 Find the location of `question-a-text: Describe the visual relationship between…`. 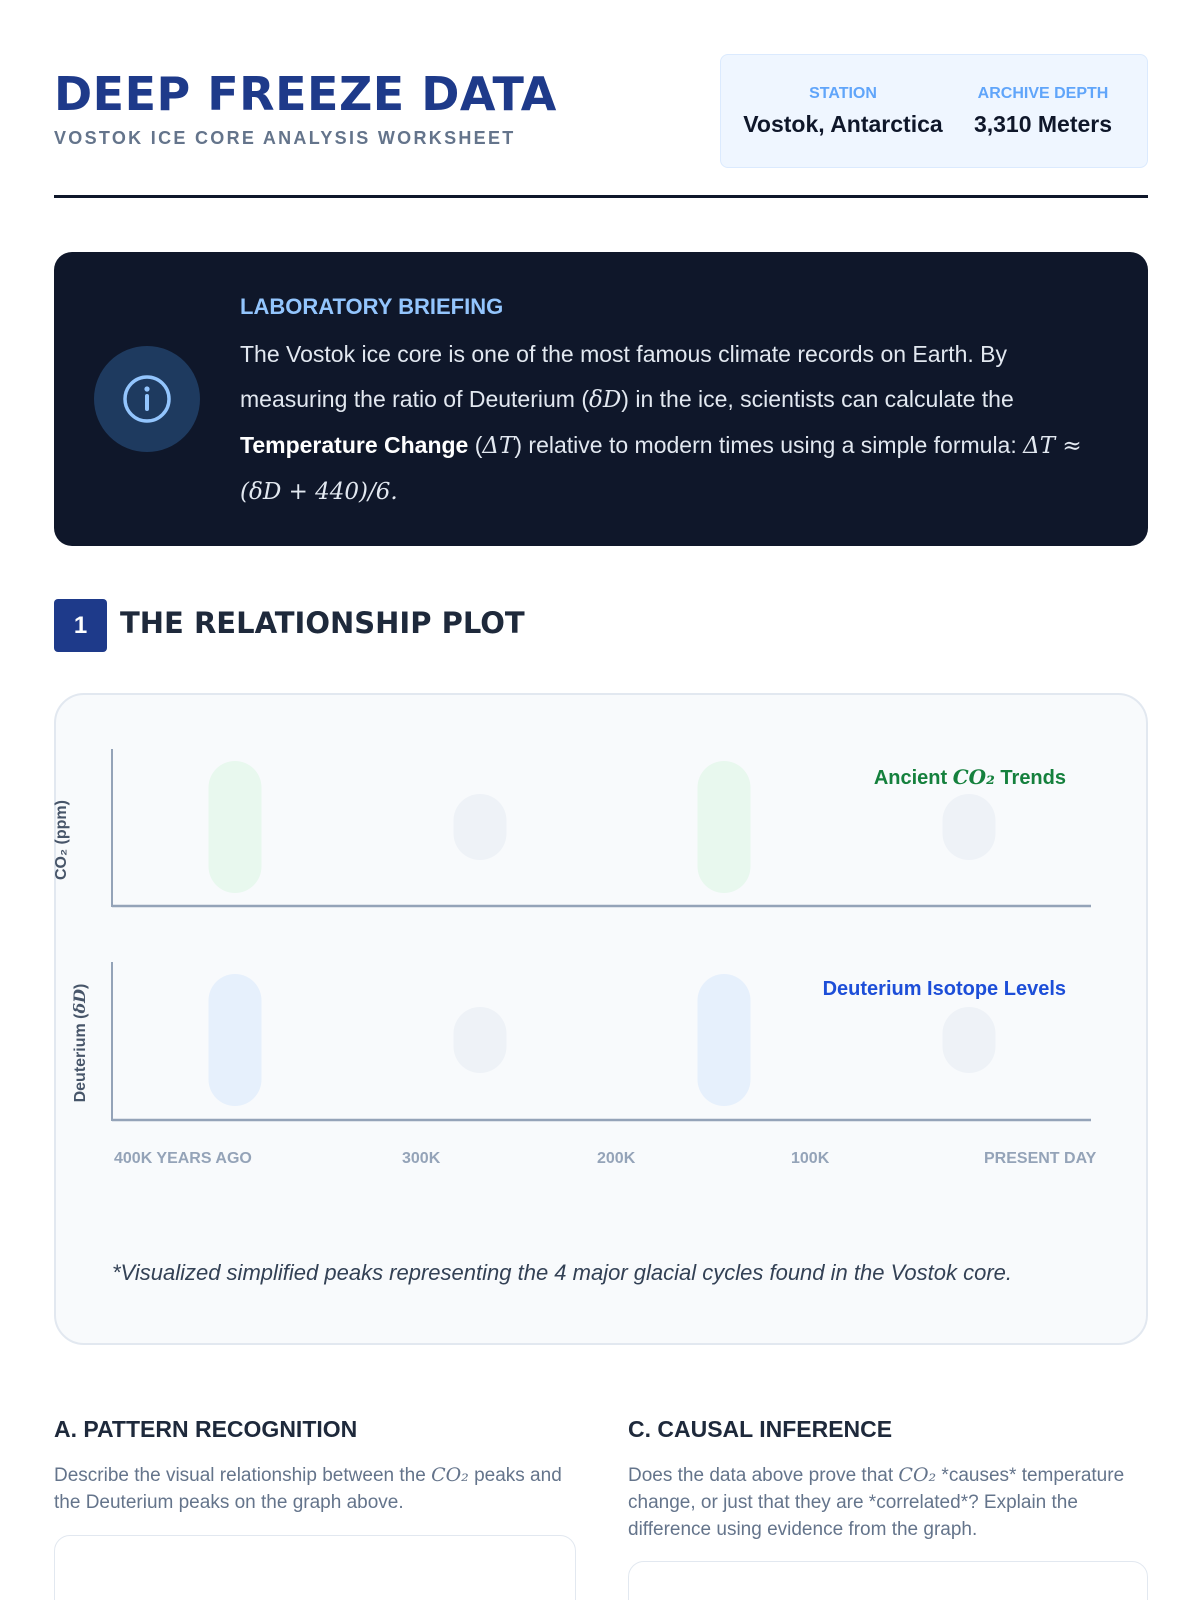

question-a-text: Describe the visual relationship between… is located at coordinates (314, 1489).